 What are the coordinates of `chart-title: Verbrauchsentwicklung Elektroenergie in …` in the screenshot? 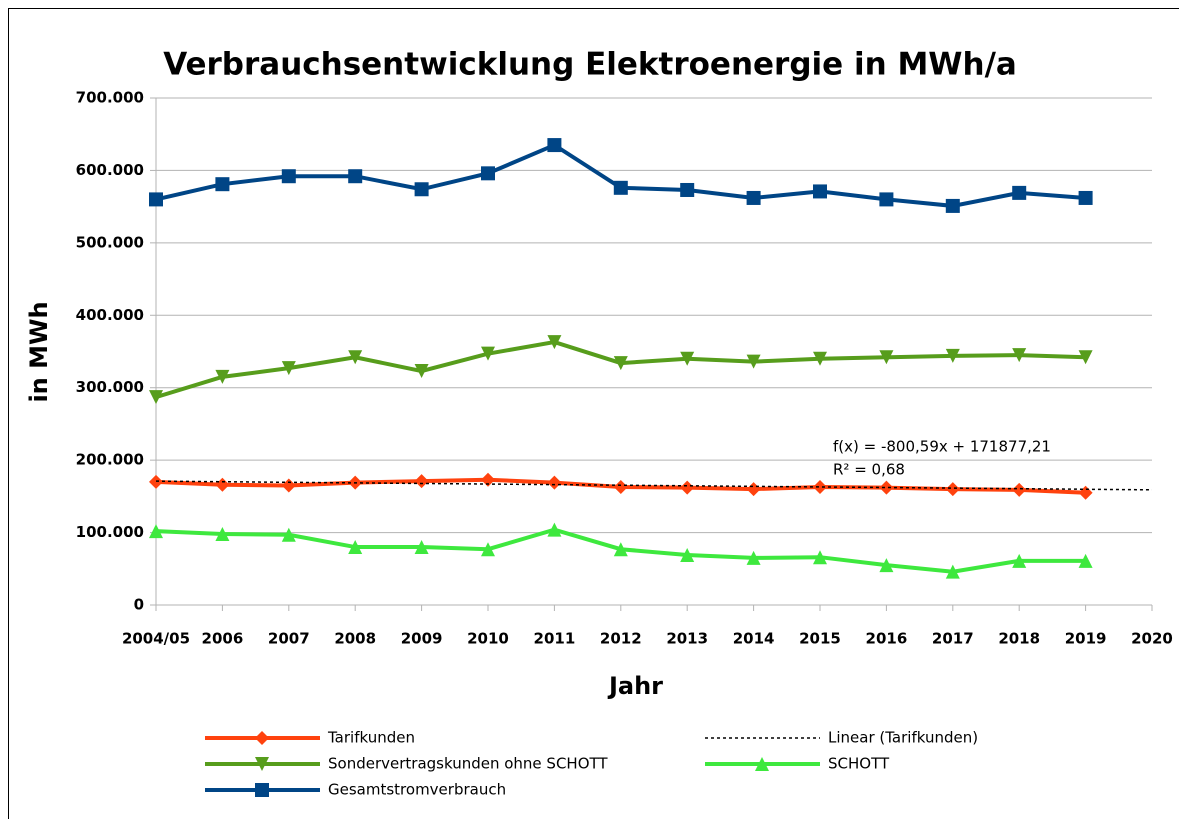 It's located at (590, 65).